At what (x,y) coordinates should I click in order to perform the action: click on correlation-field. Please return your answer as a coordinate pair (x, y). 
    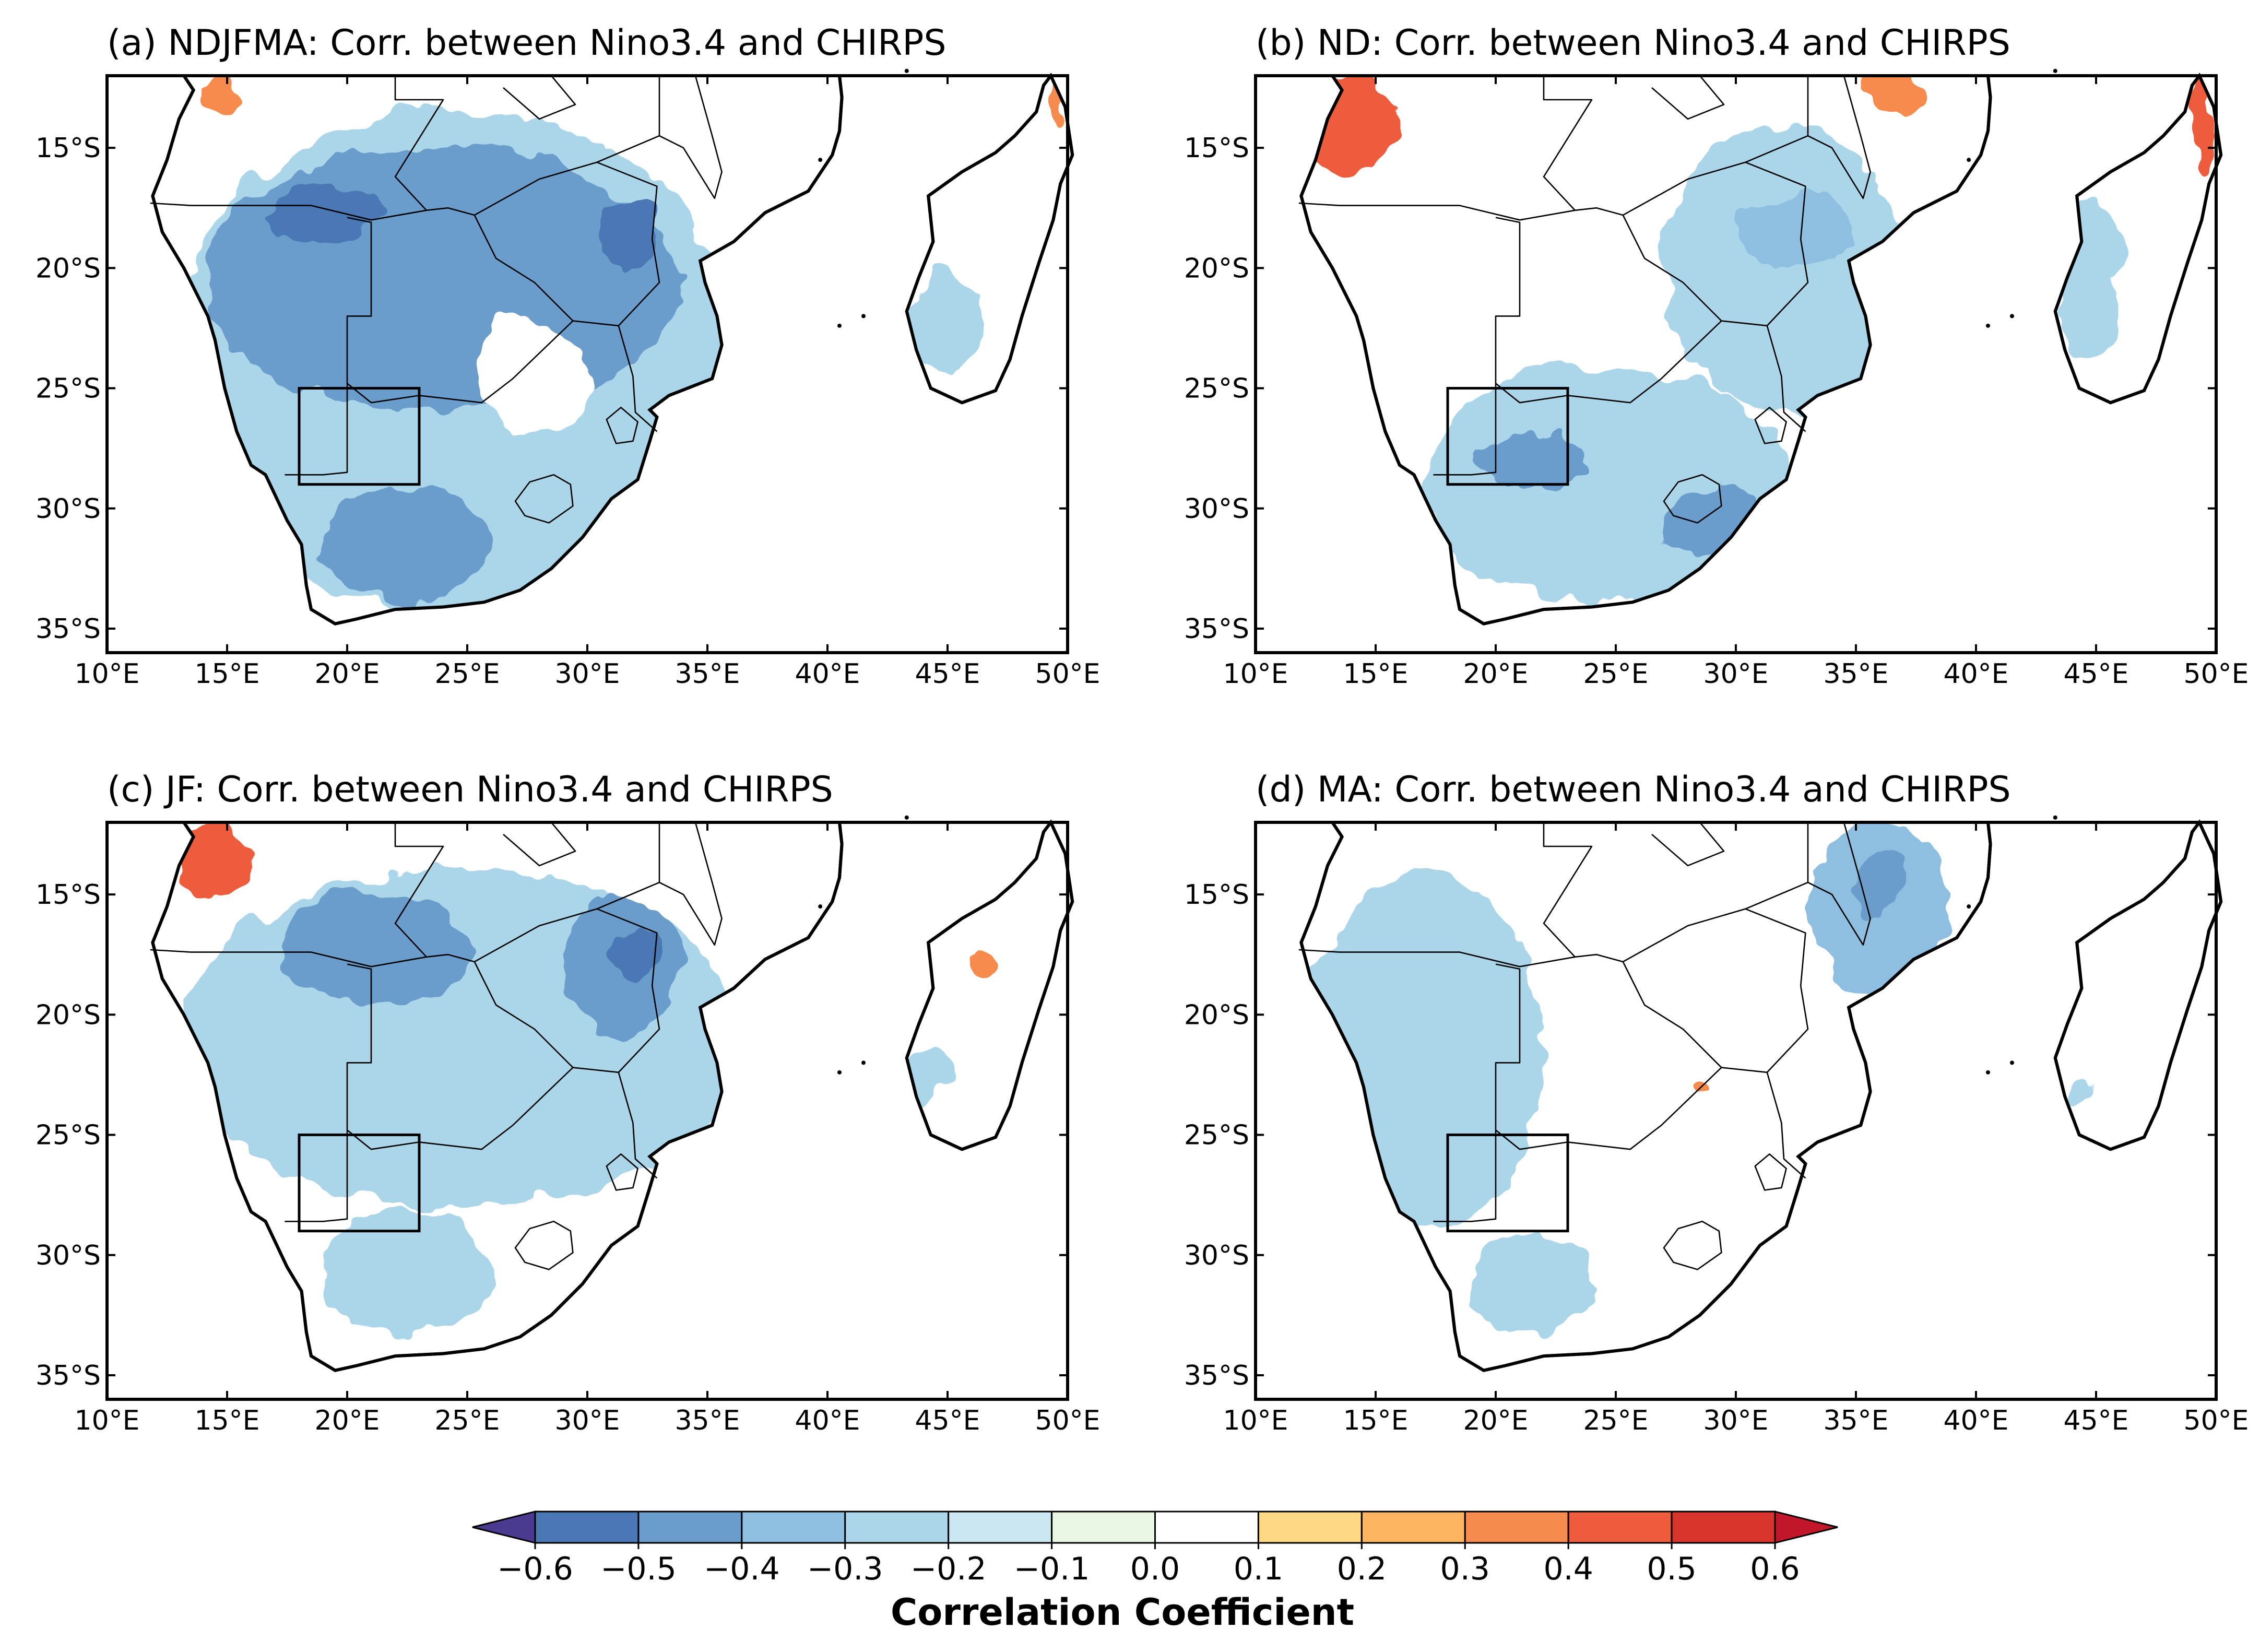
    Looking at the image, I should click on (617, 346).